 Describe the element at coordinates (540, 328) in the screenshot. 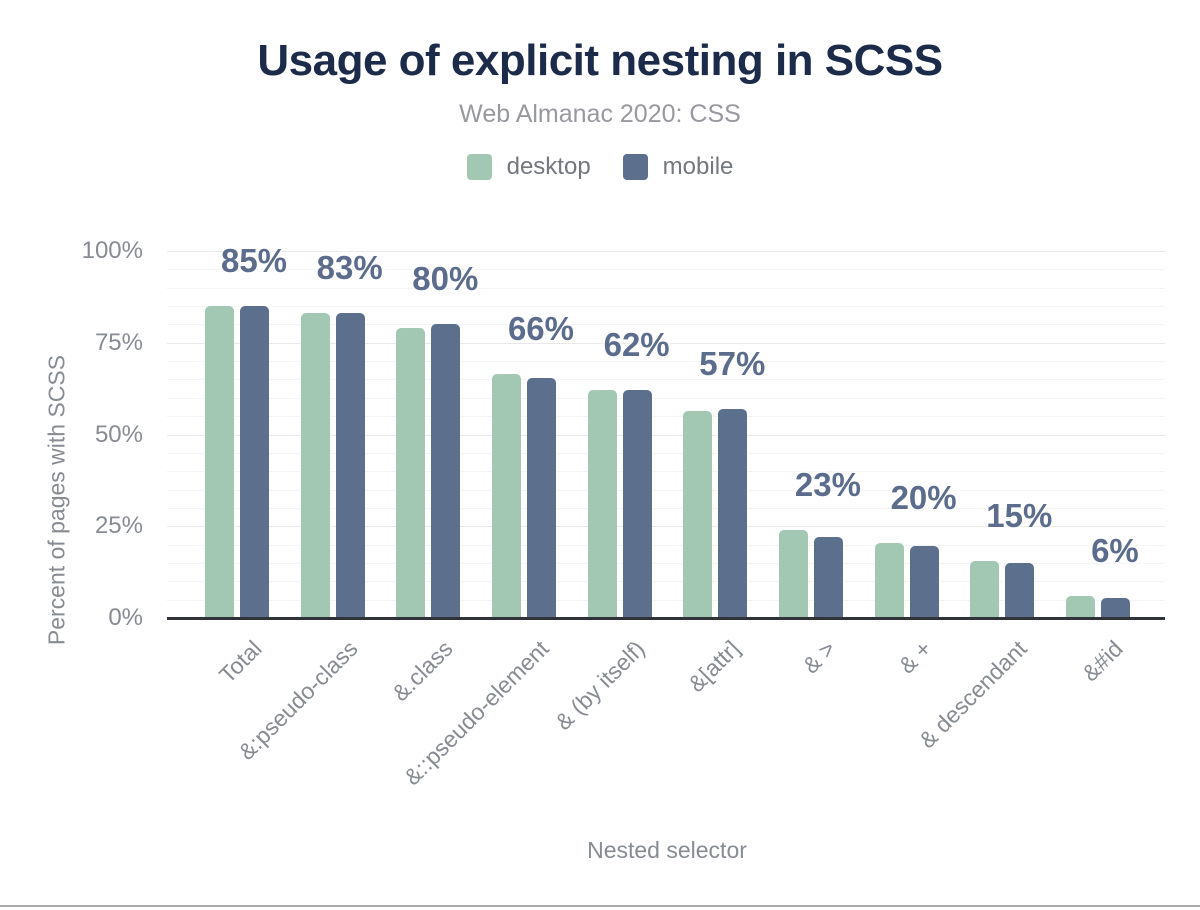

I see `value-label: 66%` at that location.